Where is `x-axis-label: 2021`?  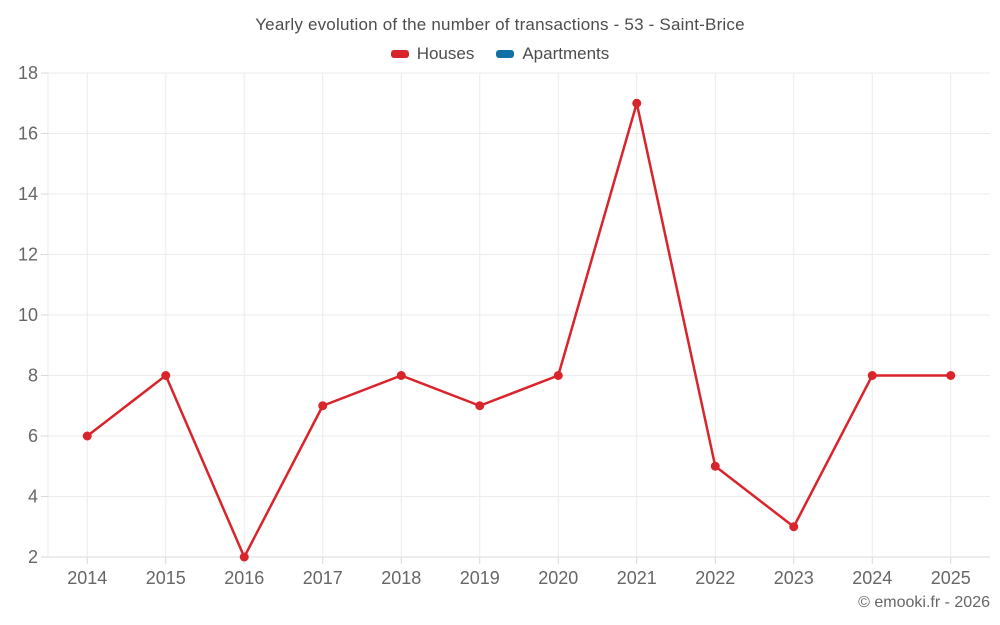 x-axis-label: 2021 is located at coordinates (637, 578).